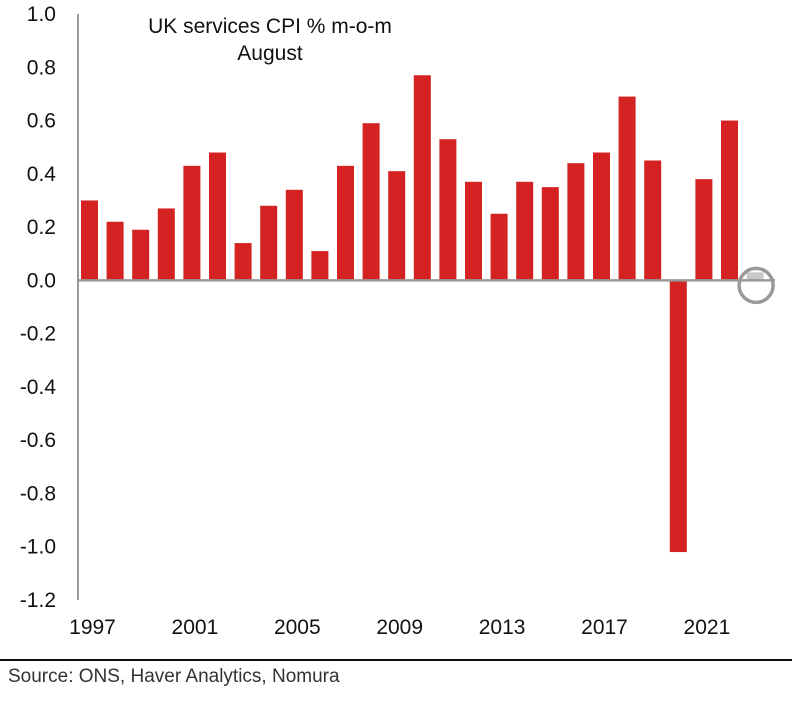 The width and height of the screenshot is (792, 704). Describe the element at coordinates (41, 227) in the screenshot. I see `y-tick-label: 0.2` at that location.